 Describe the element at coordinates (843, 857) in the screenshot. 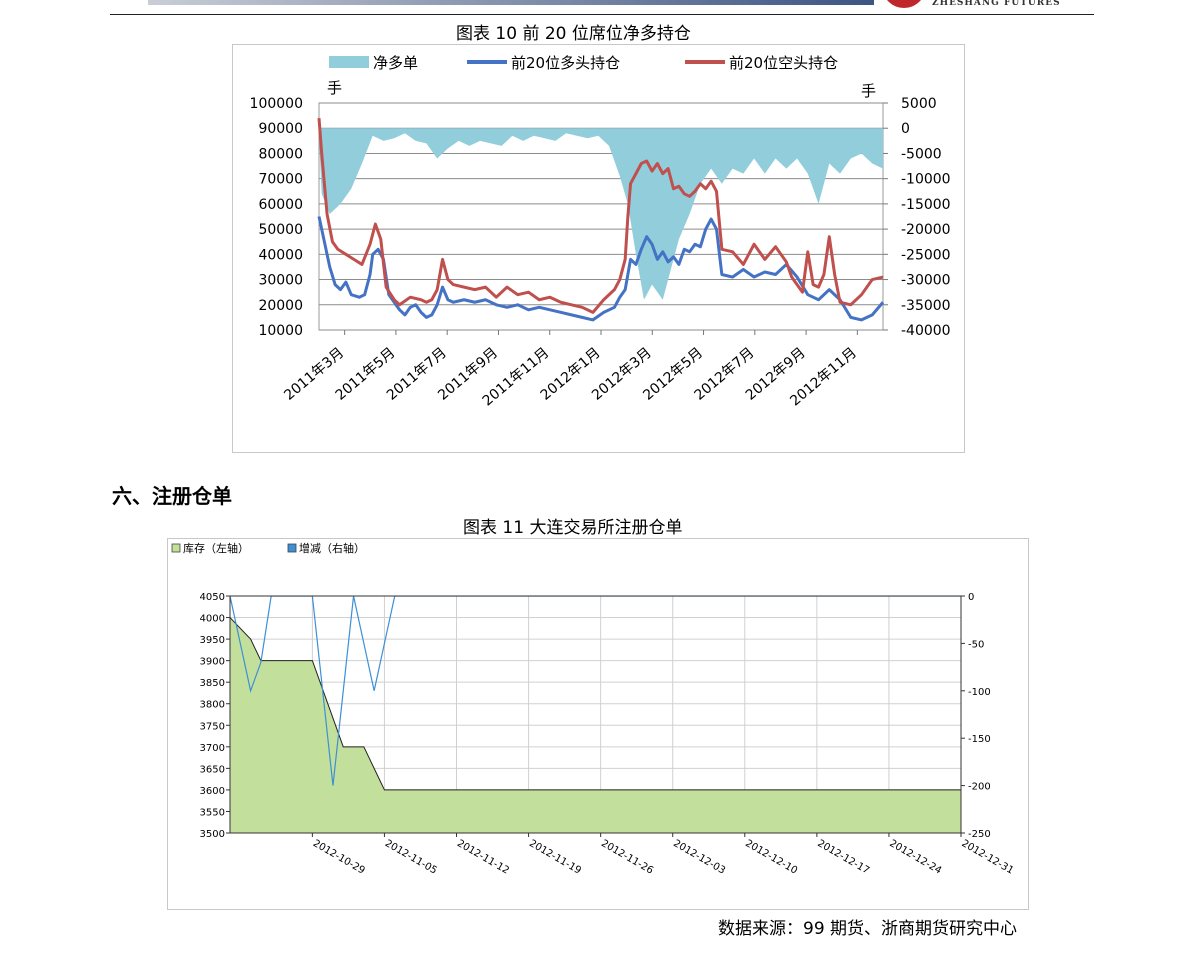

I see `x-axis-tick-label: 2012-12-17` at that location.